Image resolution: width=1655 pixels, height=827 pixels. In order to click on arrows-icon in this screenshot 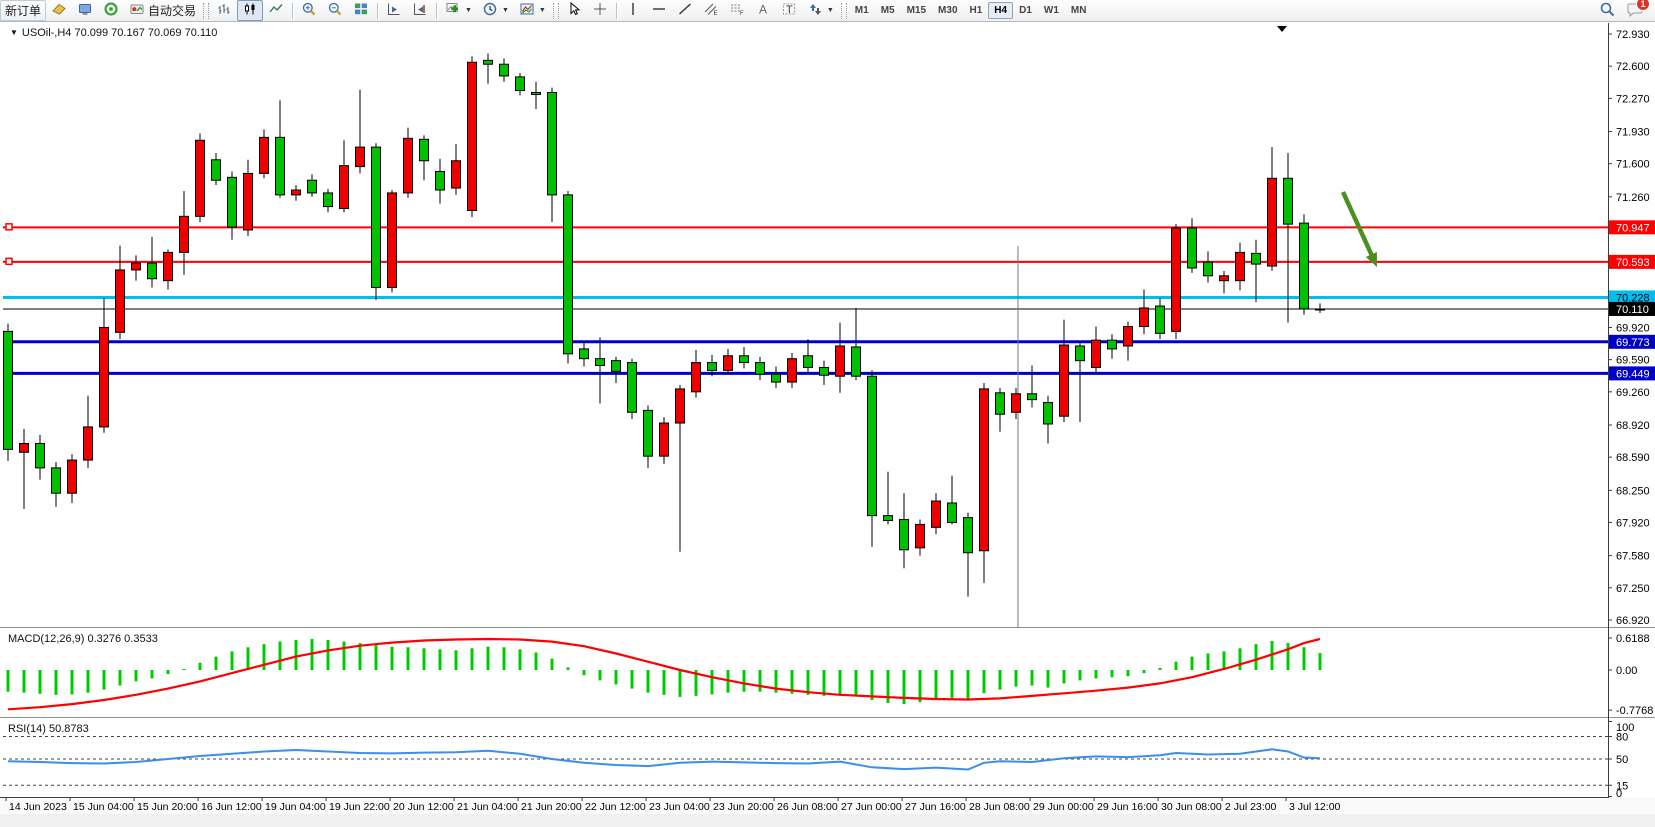, I will do `click(815, 10)`.